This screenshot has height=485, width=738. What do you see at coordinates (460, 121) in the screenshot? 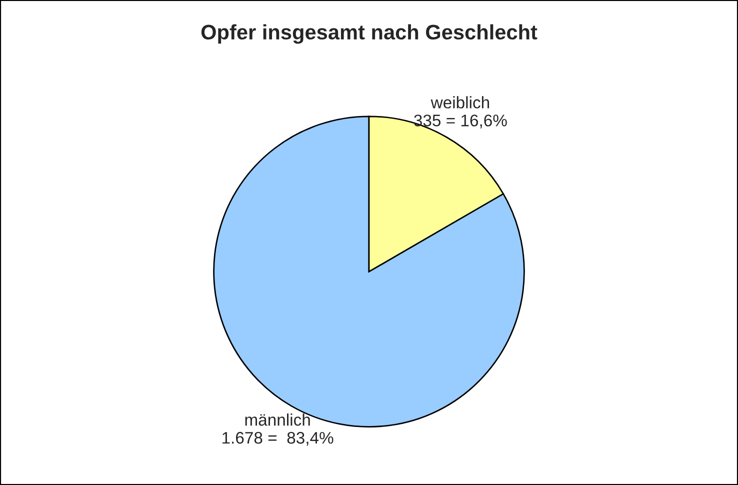
I see `data-label: 335 = 16,6%` at bounding box center [460, 121].